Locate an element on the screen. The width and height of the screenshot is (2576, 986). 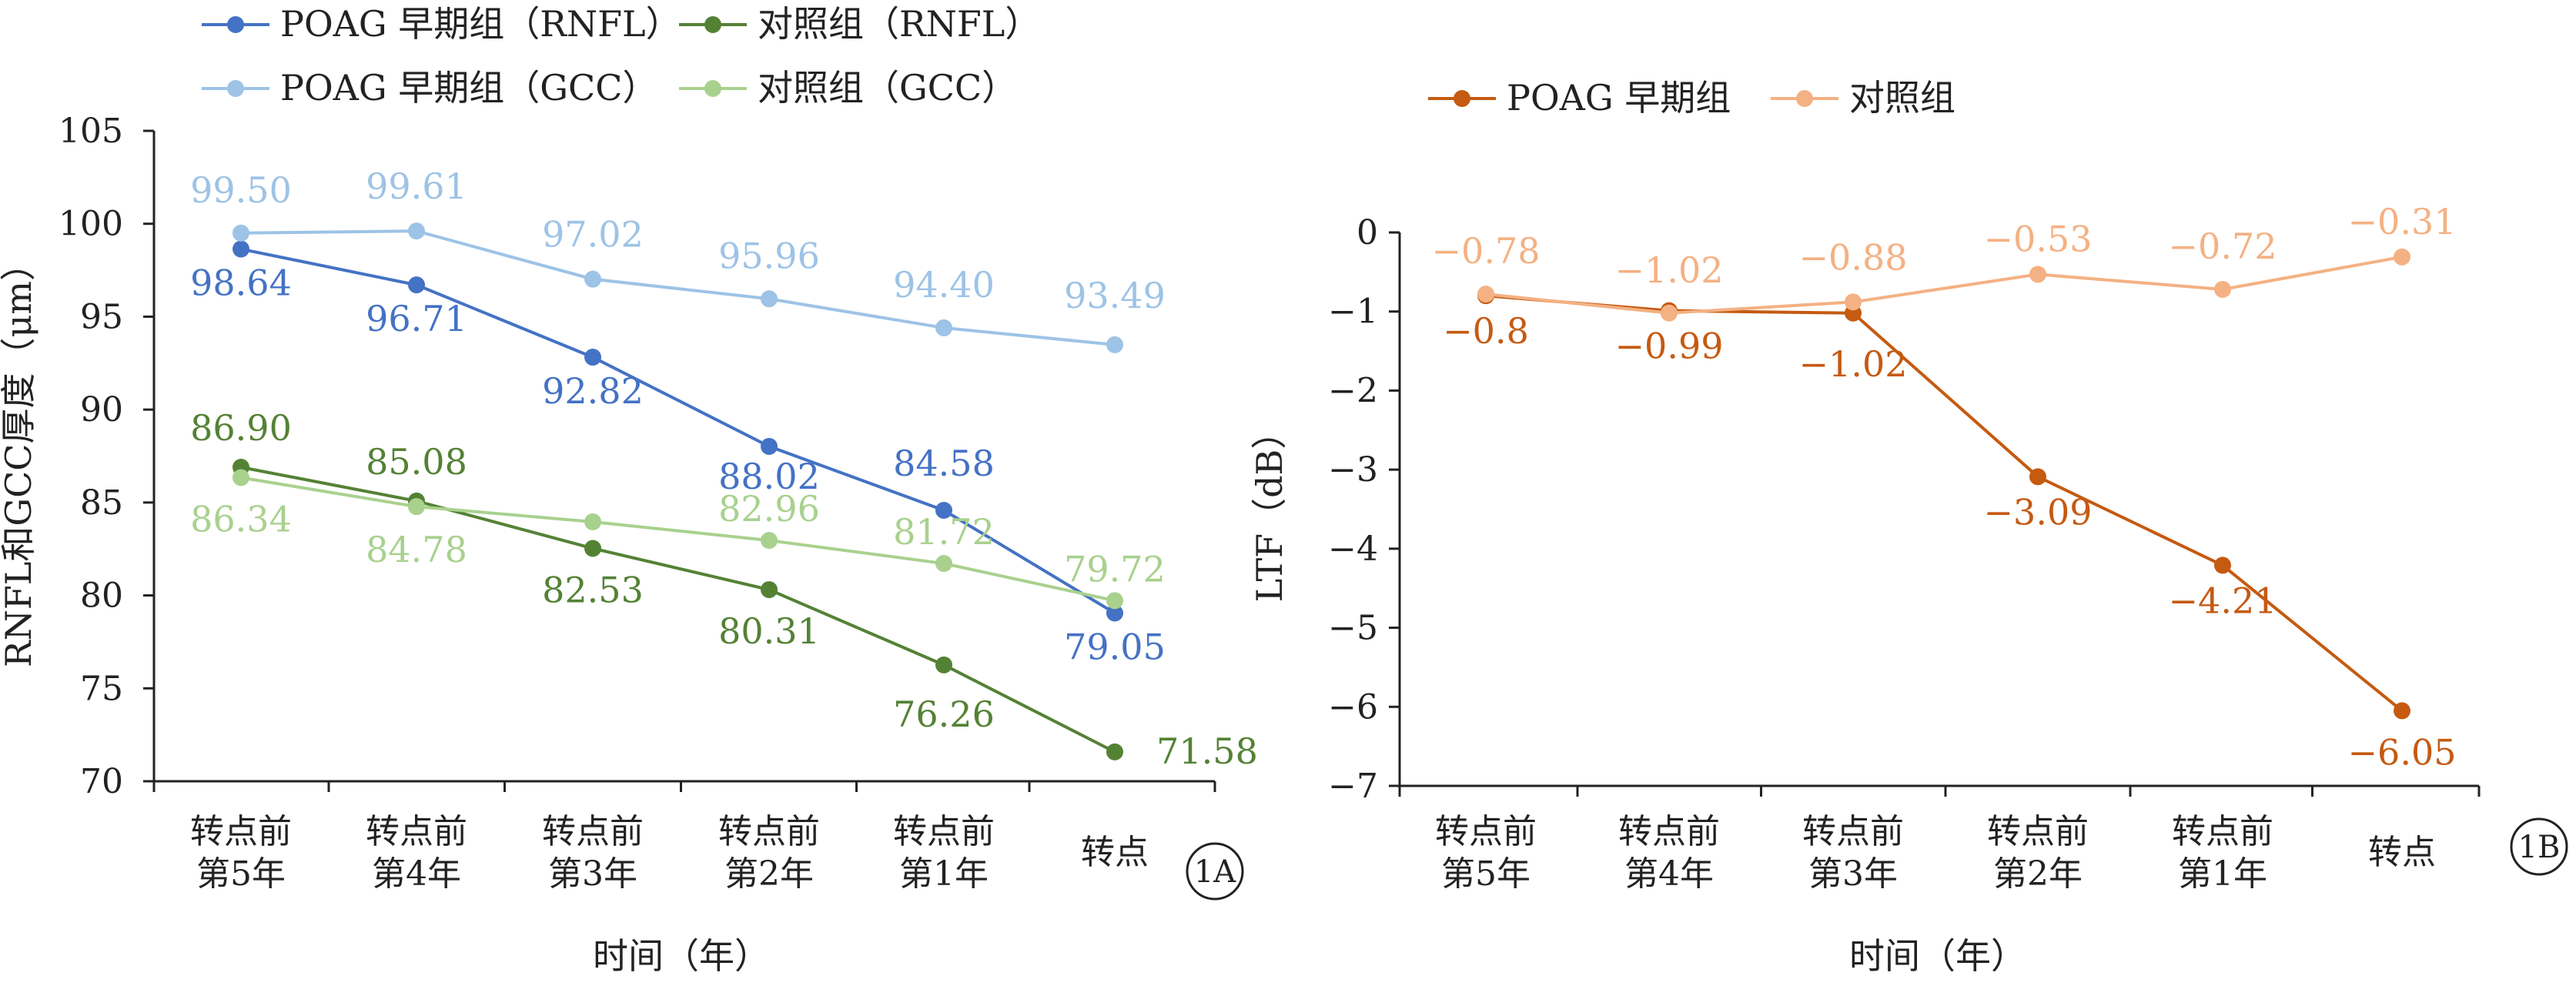
data-label: 99.50 is located at coordinates (241, 190).